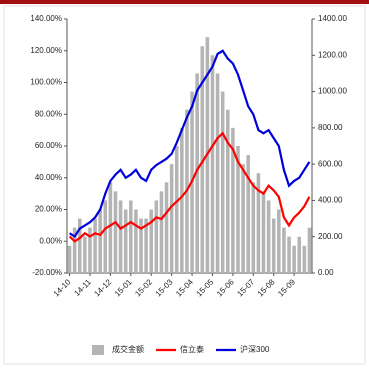  What do you see at coordinates (205, 287) in the screenshot?
I see `x-tick-label: 15-05` at bounding box center [205, 287].